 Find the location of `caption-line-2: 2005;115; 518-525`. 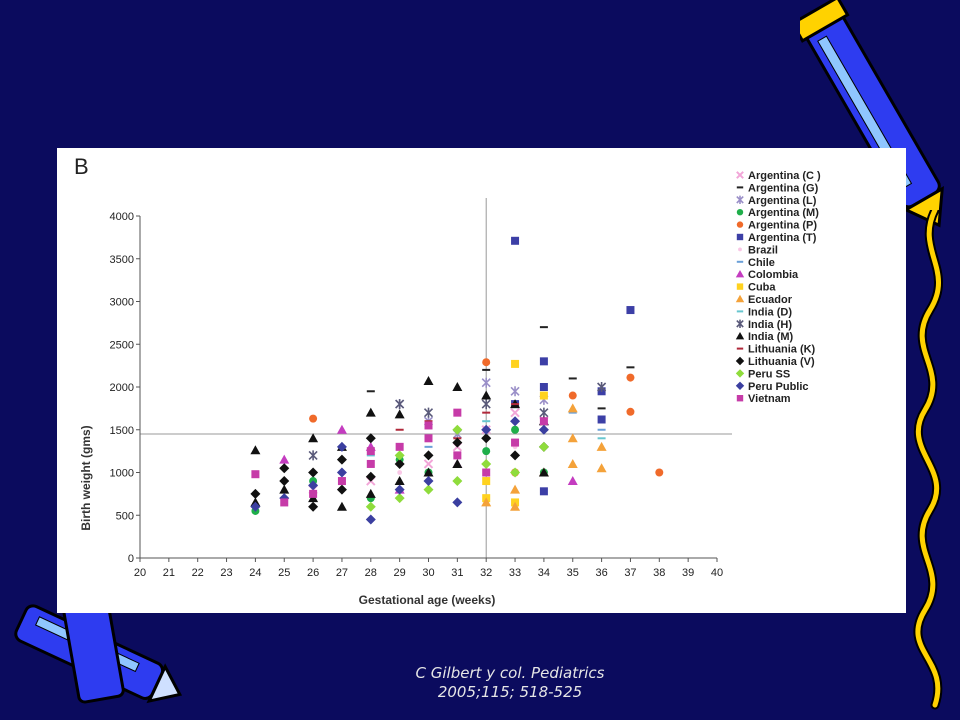

caption-line-2: 2005;115; 518-525 is located at coordinates (510, 692).